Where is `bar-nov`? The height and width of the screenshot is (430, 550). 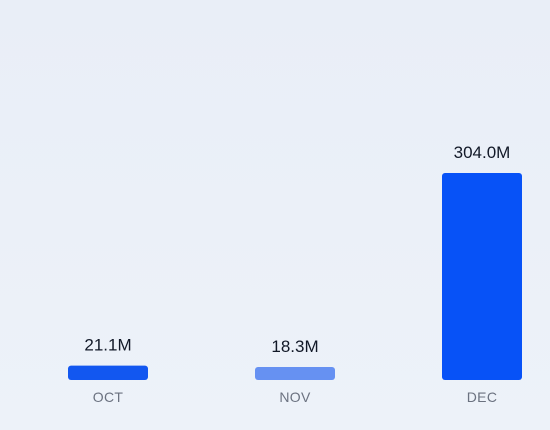
bar-nov is located at coordinates (295, 373).